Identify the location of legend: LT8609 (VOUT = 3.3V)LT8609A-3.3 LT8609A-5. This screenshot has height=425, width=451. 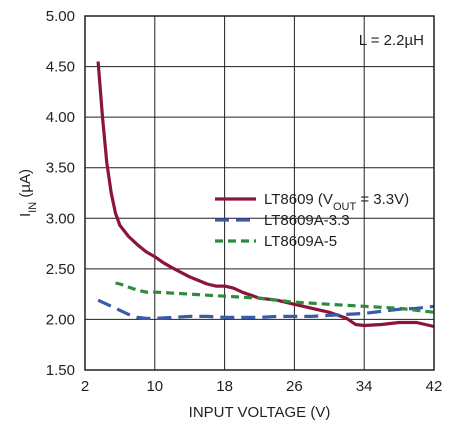
(312, 220).